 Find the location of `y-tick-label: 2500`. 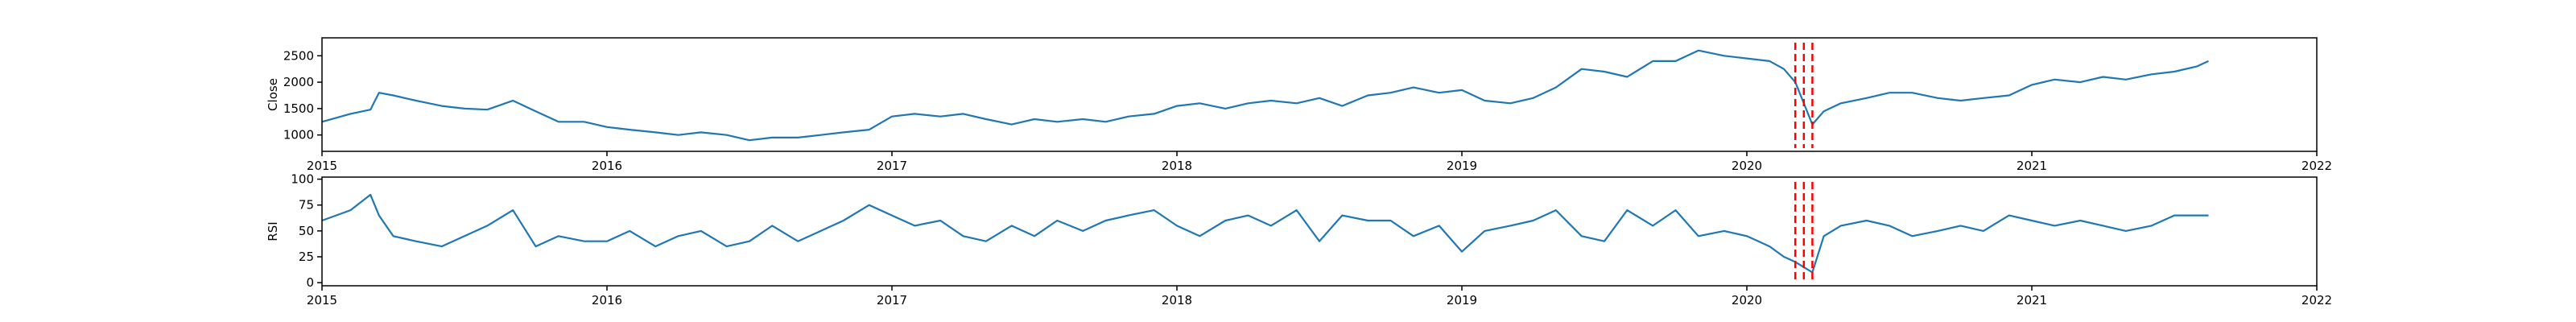

y-tick-label: 2500 is located at coordinates (298, 55).